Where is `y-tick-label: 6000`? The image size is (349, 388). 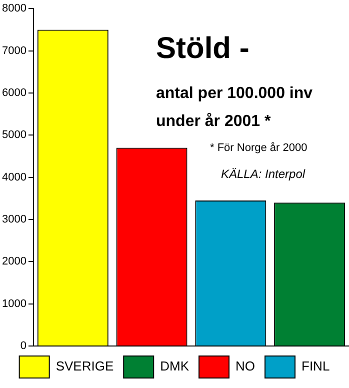 y-tick-label: 6000 is located at coordinates (14, 92).